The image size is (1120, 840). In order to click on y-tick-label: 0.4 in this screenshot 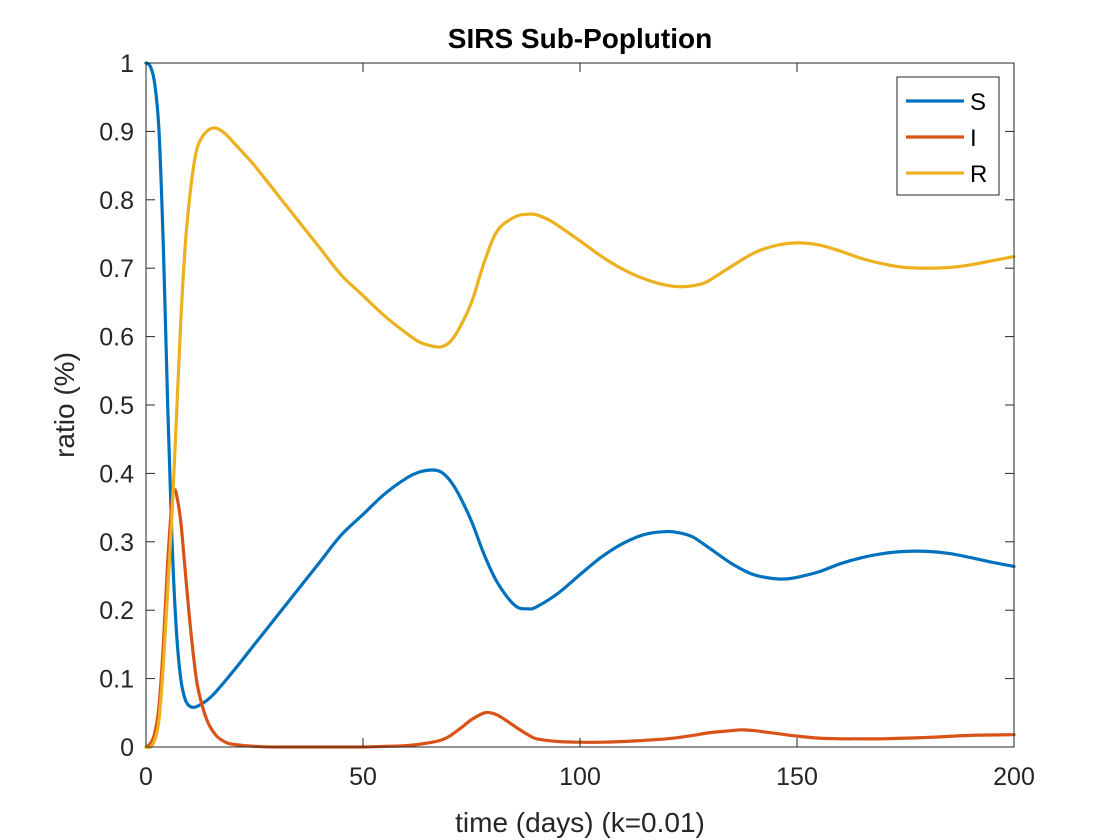, I will do `click(116, 474)`.